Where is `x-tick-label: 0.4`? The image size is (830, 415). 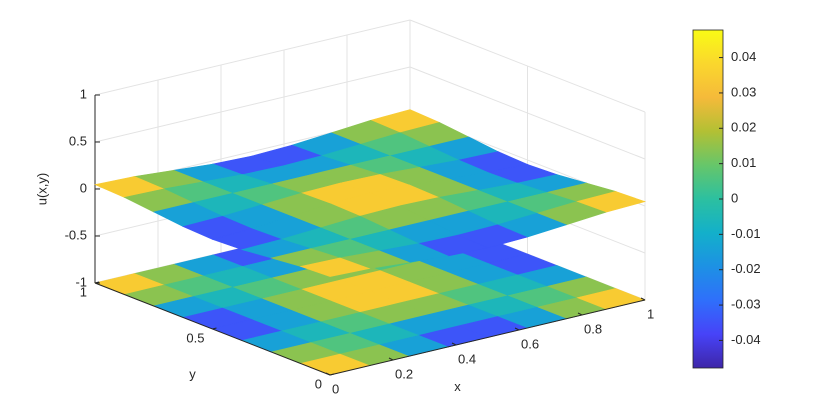 x-tick-label: 0.4 is located at coordinates (467, 358).